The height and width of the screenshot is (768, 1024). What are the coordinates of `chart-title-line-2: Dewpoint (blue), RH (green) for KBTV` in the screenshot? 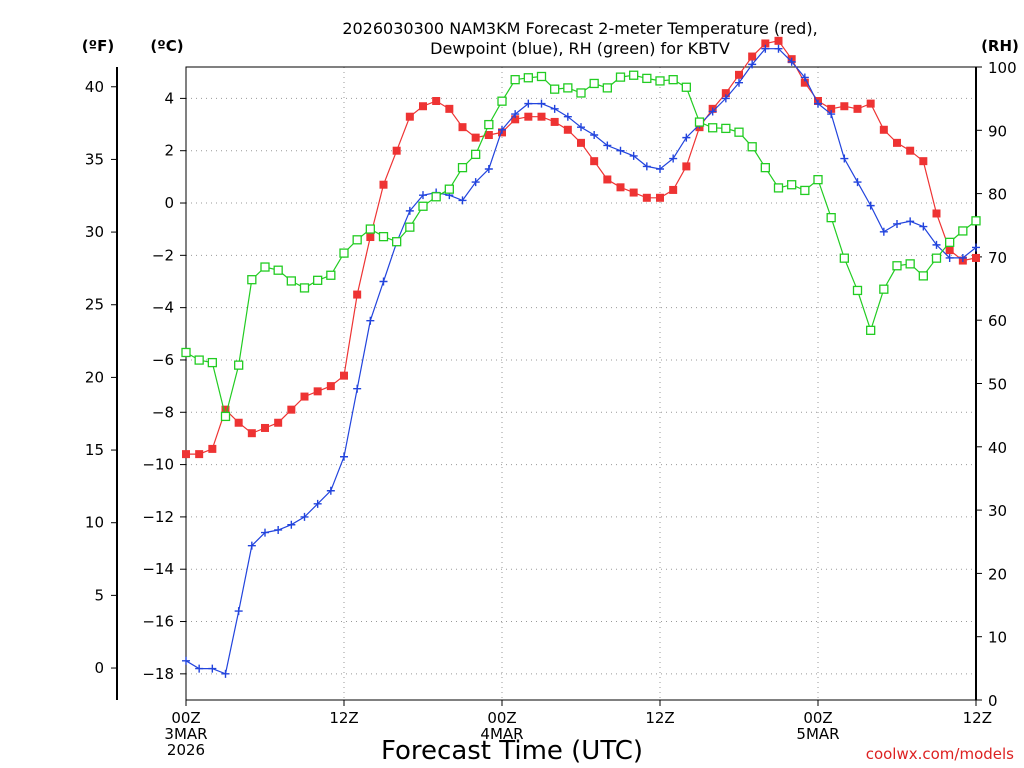 It's located at (580, 48).